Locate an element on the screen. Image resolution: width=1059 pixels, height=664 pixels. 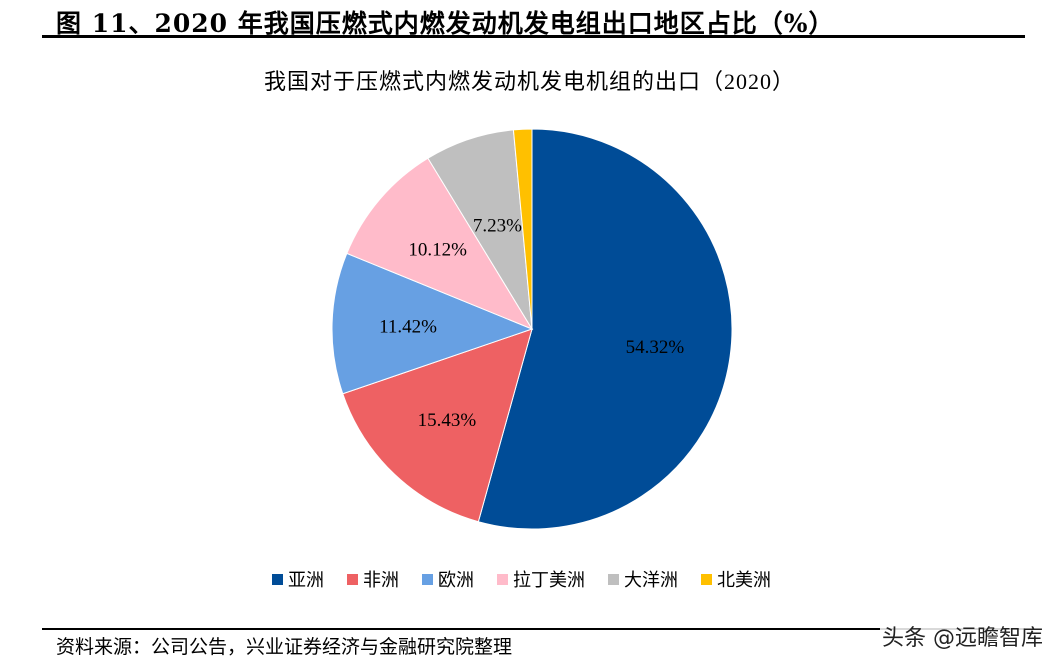
legend-item-europe: 欧洲 is located at coordinates (448, 579).